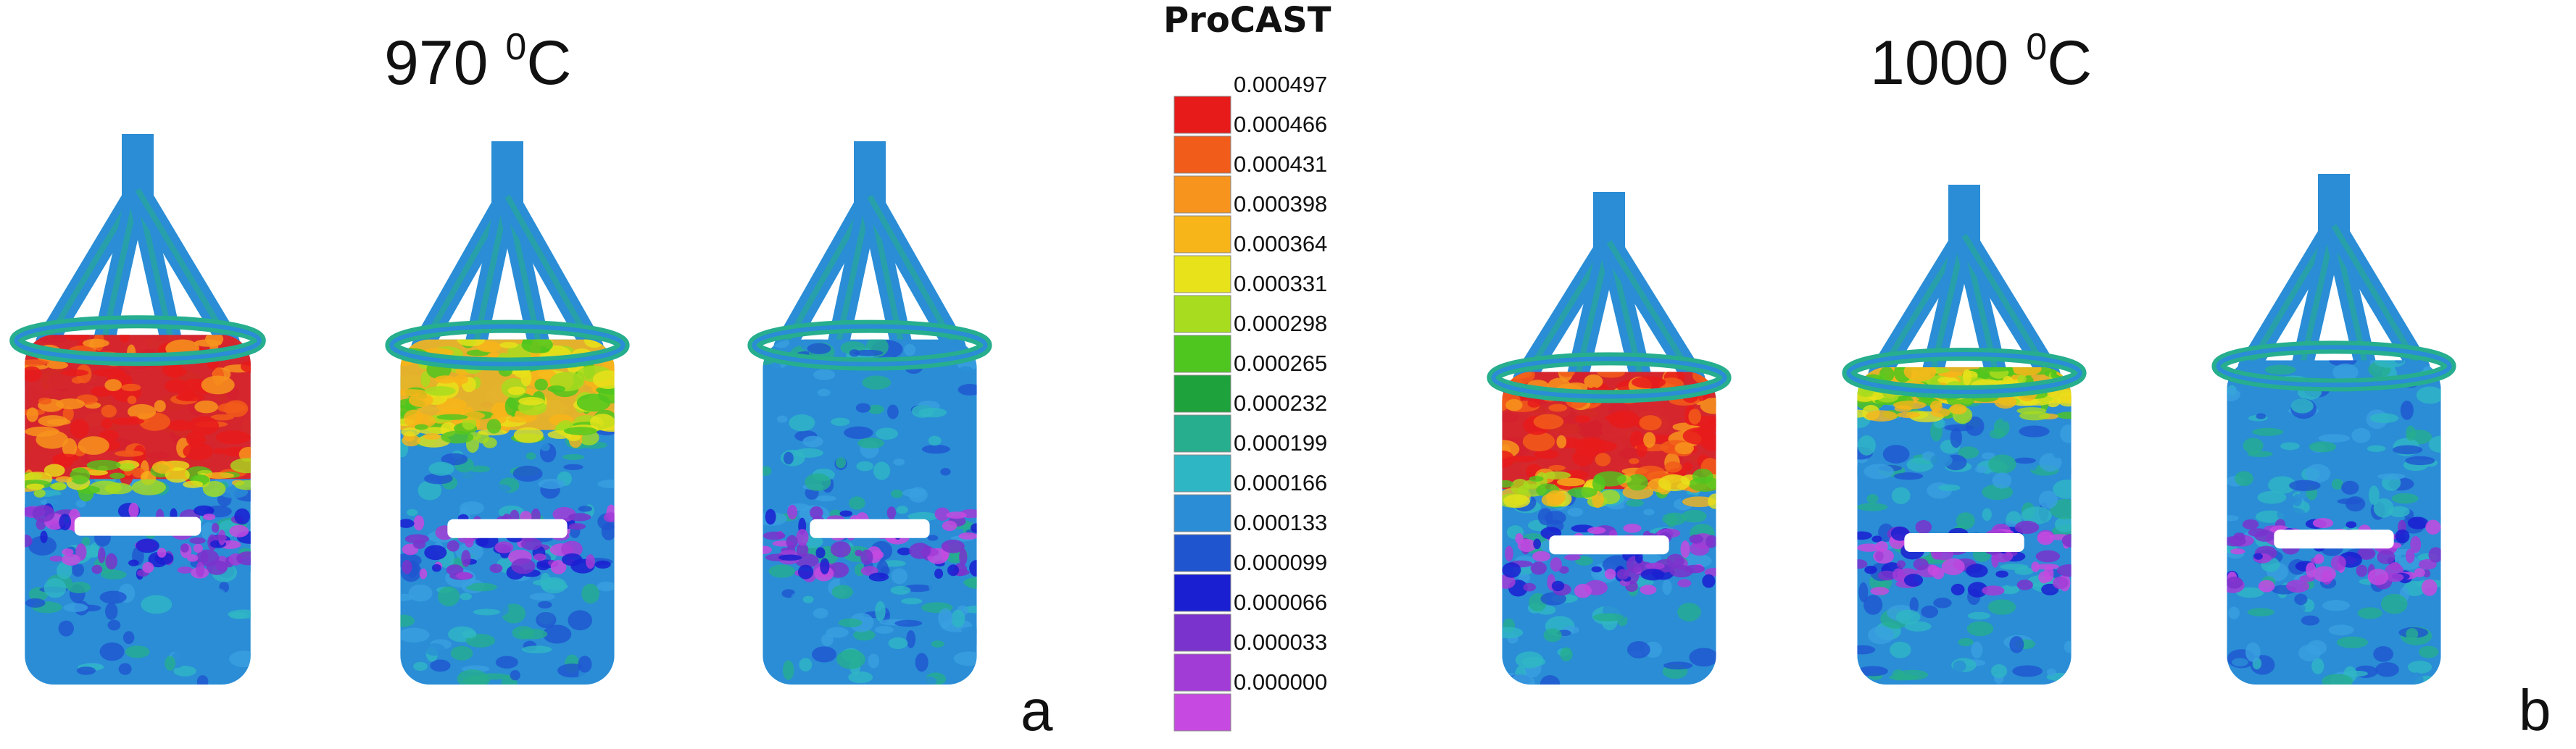  What do you see at coordinates (1281, 482) in the screenshot?
I see `legend-value: 0.000166` at bounding box center [1281, 482].